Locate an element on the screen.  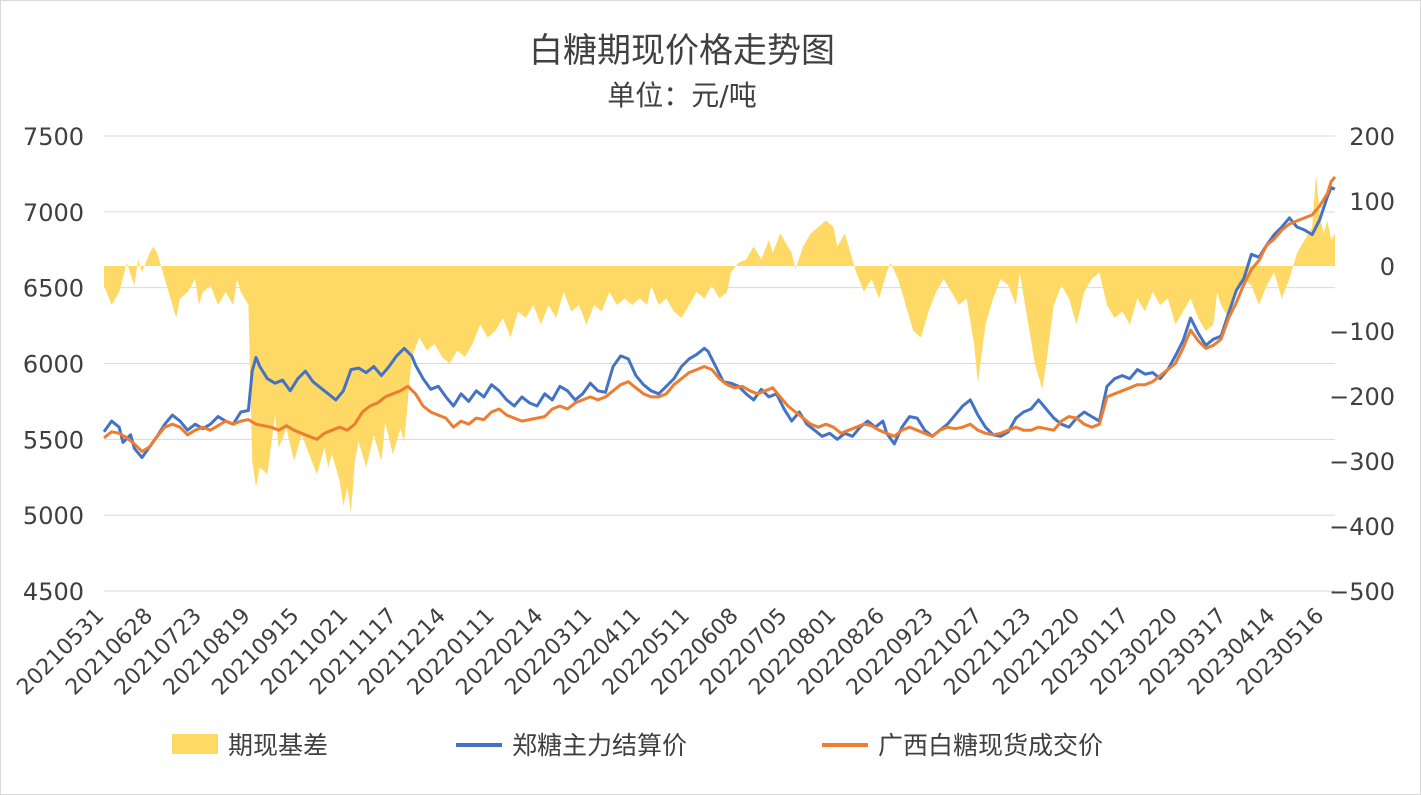
y-left-tick-label: 5000 is located at coordinates (53, 516).